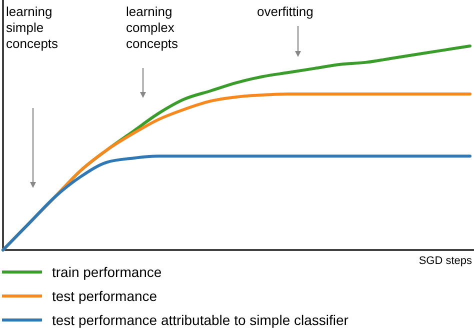 The height and width of the screenshot is (330, 474). Describe the element at coordinates (32, 27) in the screenshot. I see `annotation: learning simple concepts` at that location.